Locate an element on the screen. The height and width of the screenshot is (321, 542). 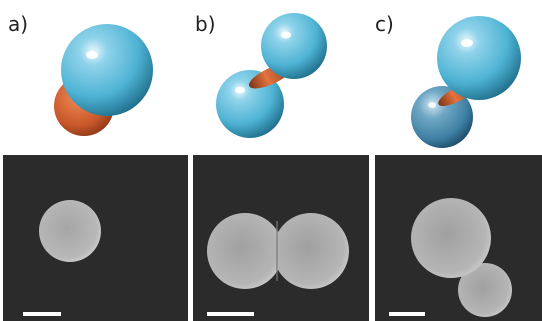
panel-label-a: a) is located at coordinates (18, 24).